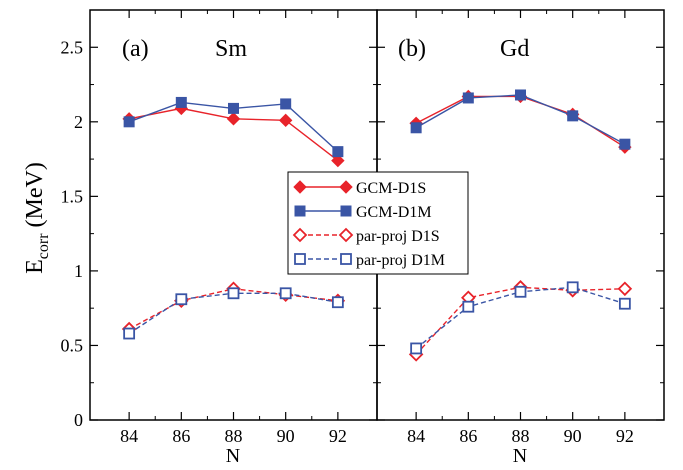  What do you see at coordinates (520, 121) in the screenshot?
I see `series-line-gcm-d1s` at bounding box center [520, 121].